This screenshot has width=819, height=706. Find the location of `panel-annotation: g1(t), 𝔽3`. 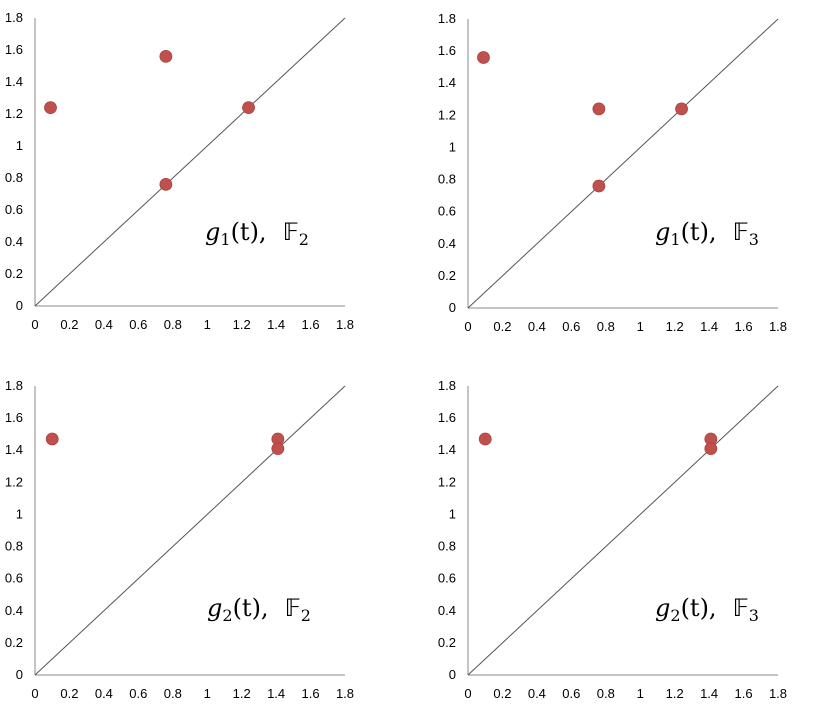

panel-annotation: g1(t), 𝔽3 is located at coordinates (707, 233).